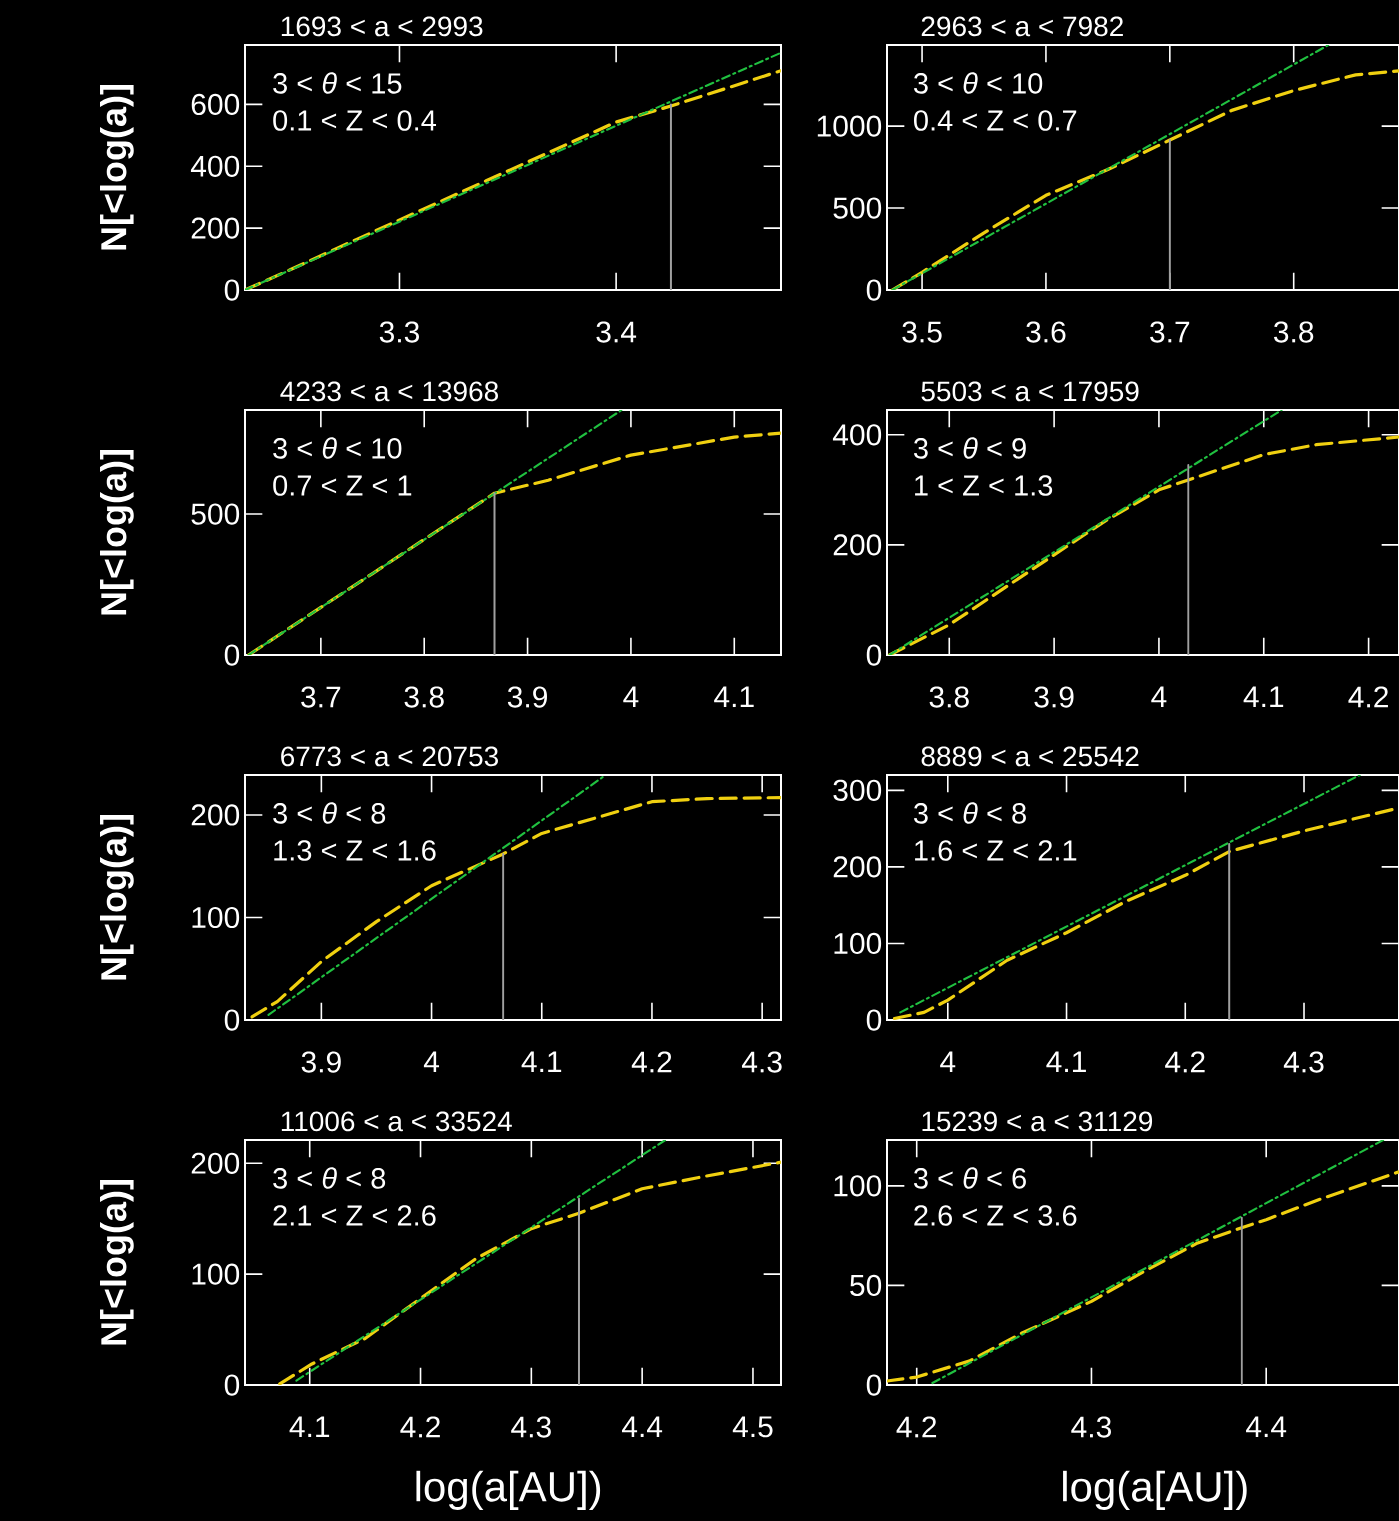 This screenshot has height=1521, width=1399. I want to click on chart-title: 4233 < a < 13968, so click(389, 391).